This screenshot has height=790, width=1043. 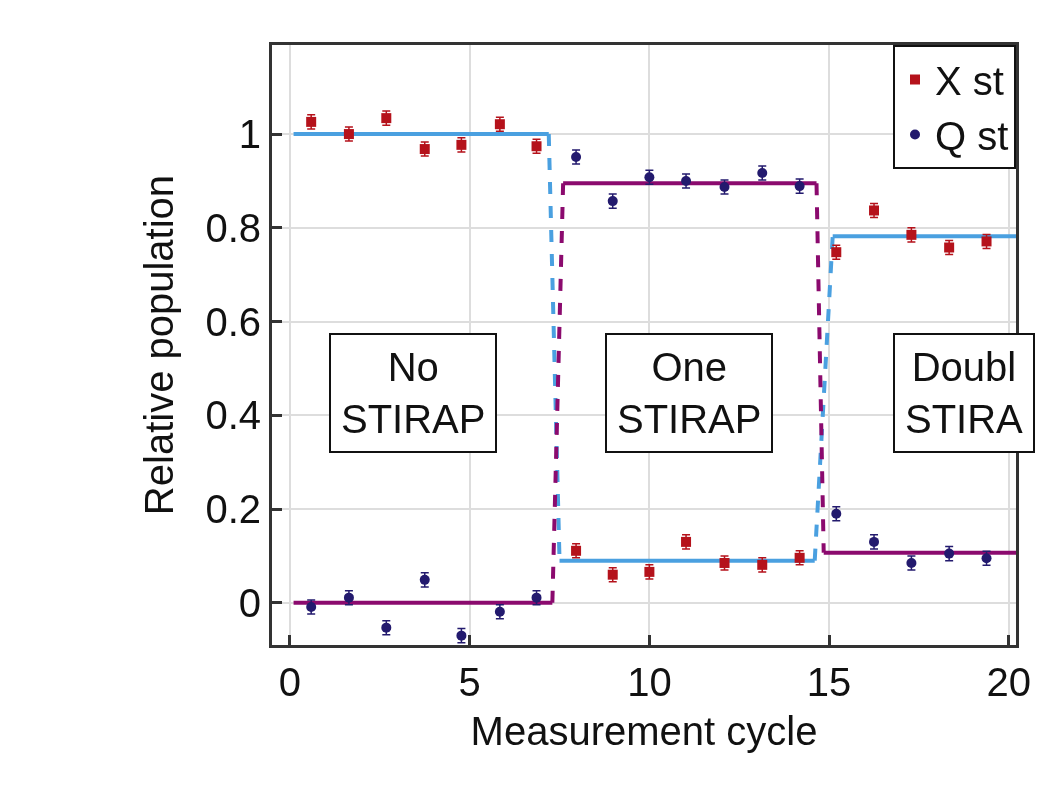 What do you see at coordinates (233, 509) in the screenshot?
I see `y-tick-label: 0.2` at bounding box center [233, 509].